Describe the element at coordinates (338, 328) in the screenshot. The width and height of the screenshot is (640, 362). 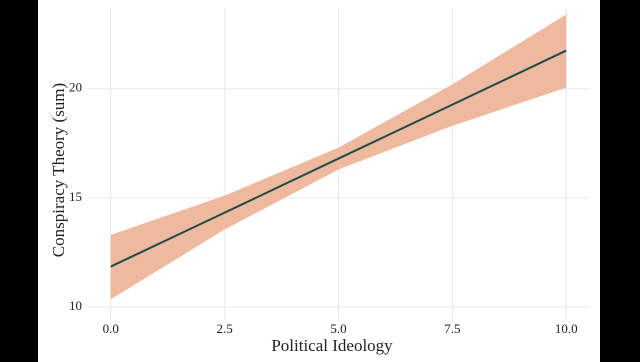
I see `x-tick-label: 5.0` at that location.